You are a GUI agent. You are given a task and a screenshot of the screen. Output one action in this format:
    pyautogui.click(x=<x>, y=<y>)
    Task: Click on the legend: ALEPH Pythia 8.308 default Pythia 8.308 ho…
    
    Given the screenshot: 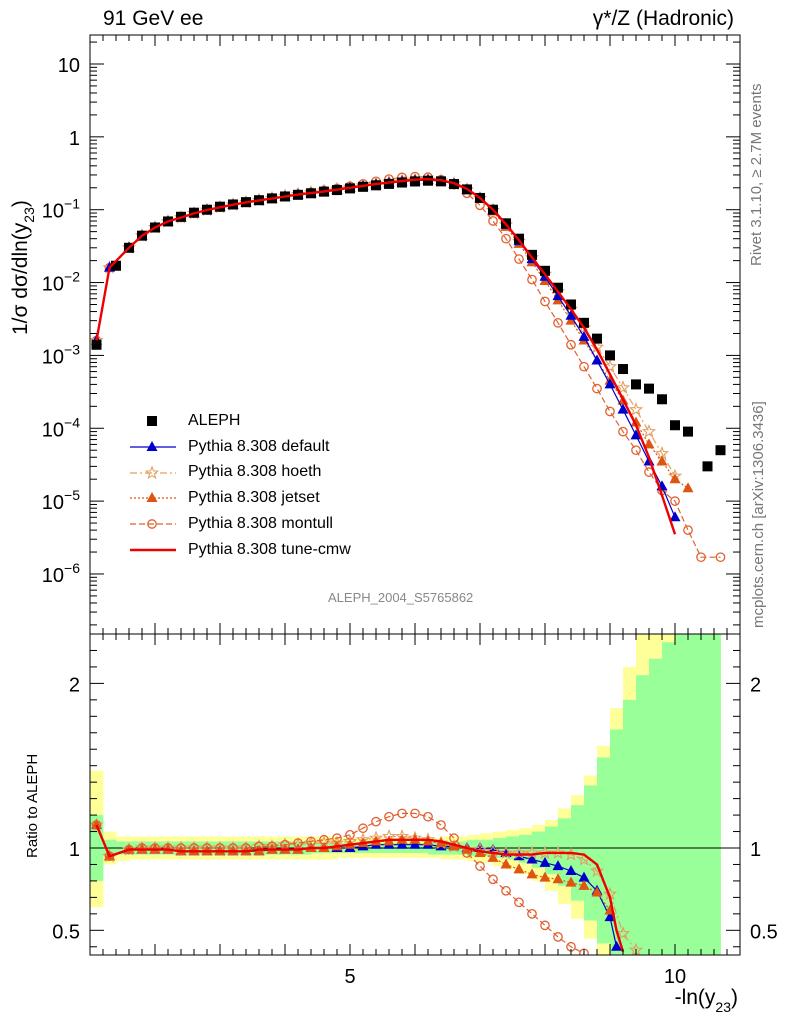 What is the action you would take?
    pyautogui.click(x=268, y=485)
    